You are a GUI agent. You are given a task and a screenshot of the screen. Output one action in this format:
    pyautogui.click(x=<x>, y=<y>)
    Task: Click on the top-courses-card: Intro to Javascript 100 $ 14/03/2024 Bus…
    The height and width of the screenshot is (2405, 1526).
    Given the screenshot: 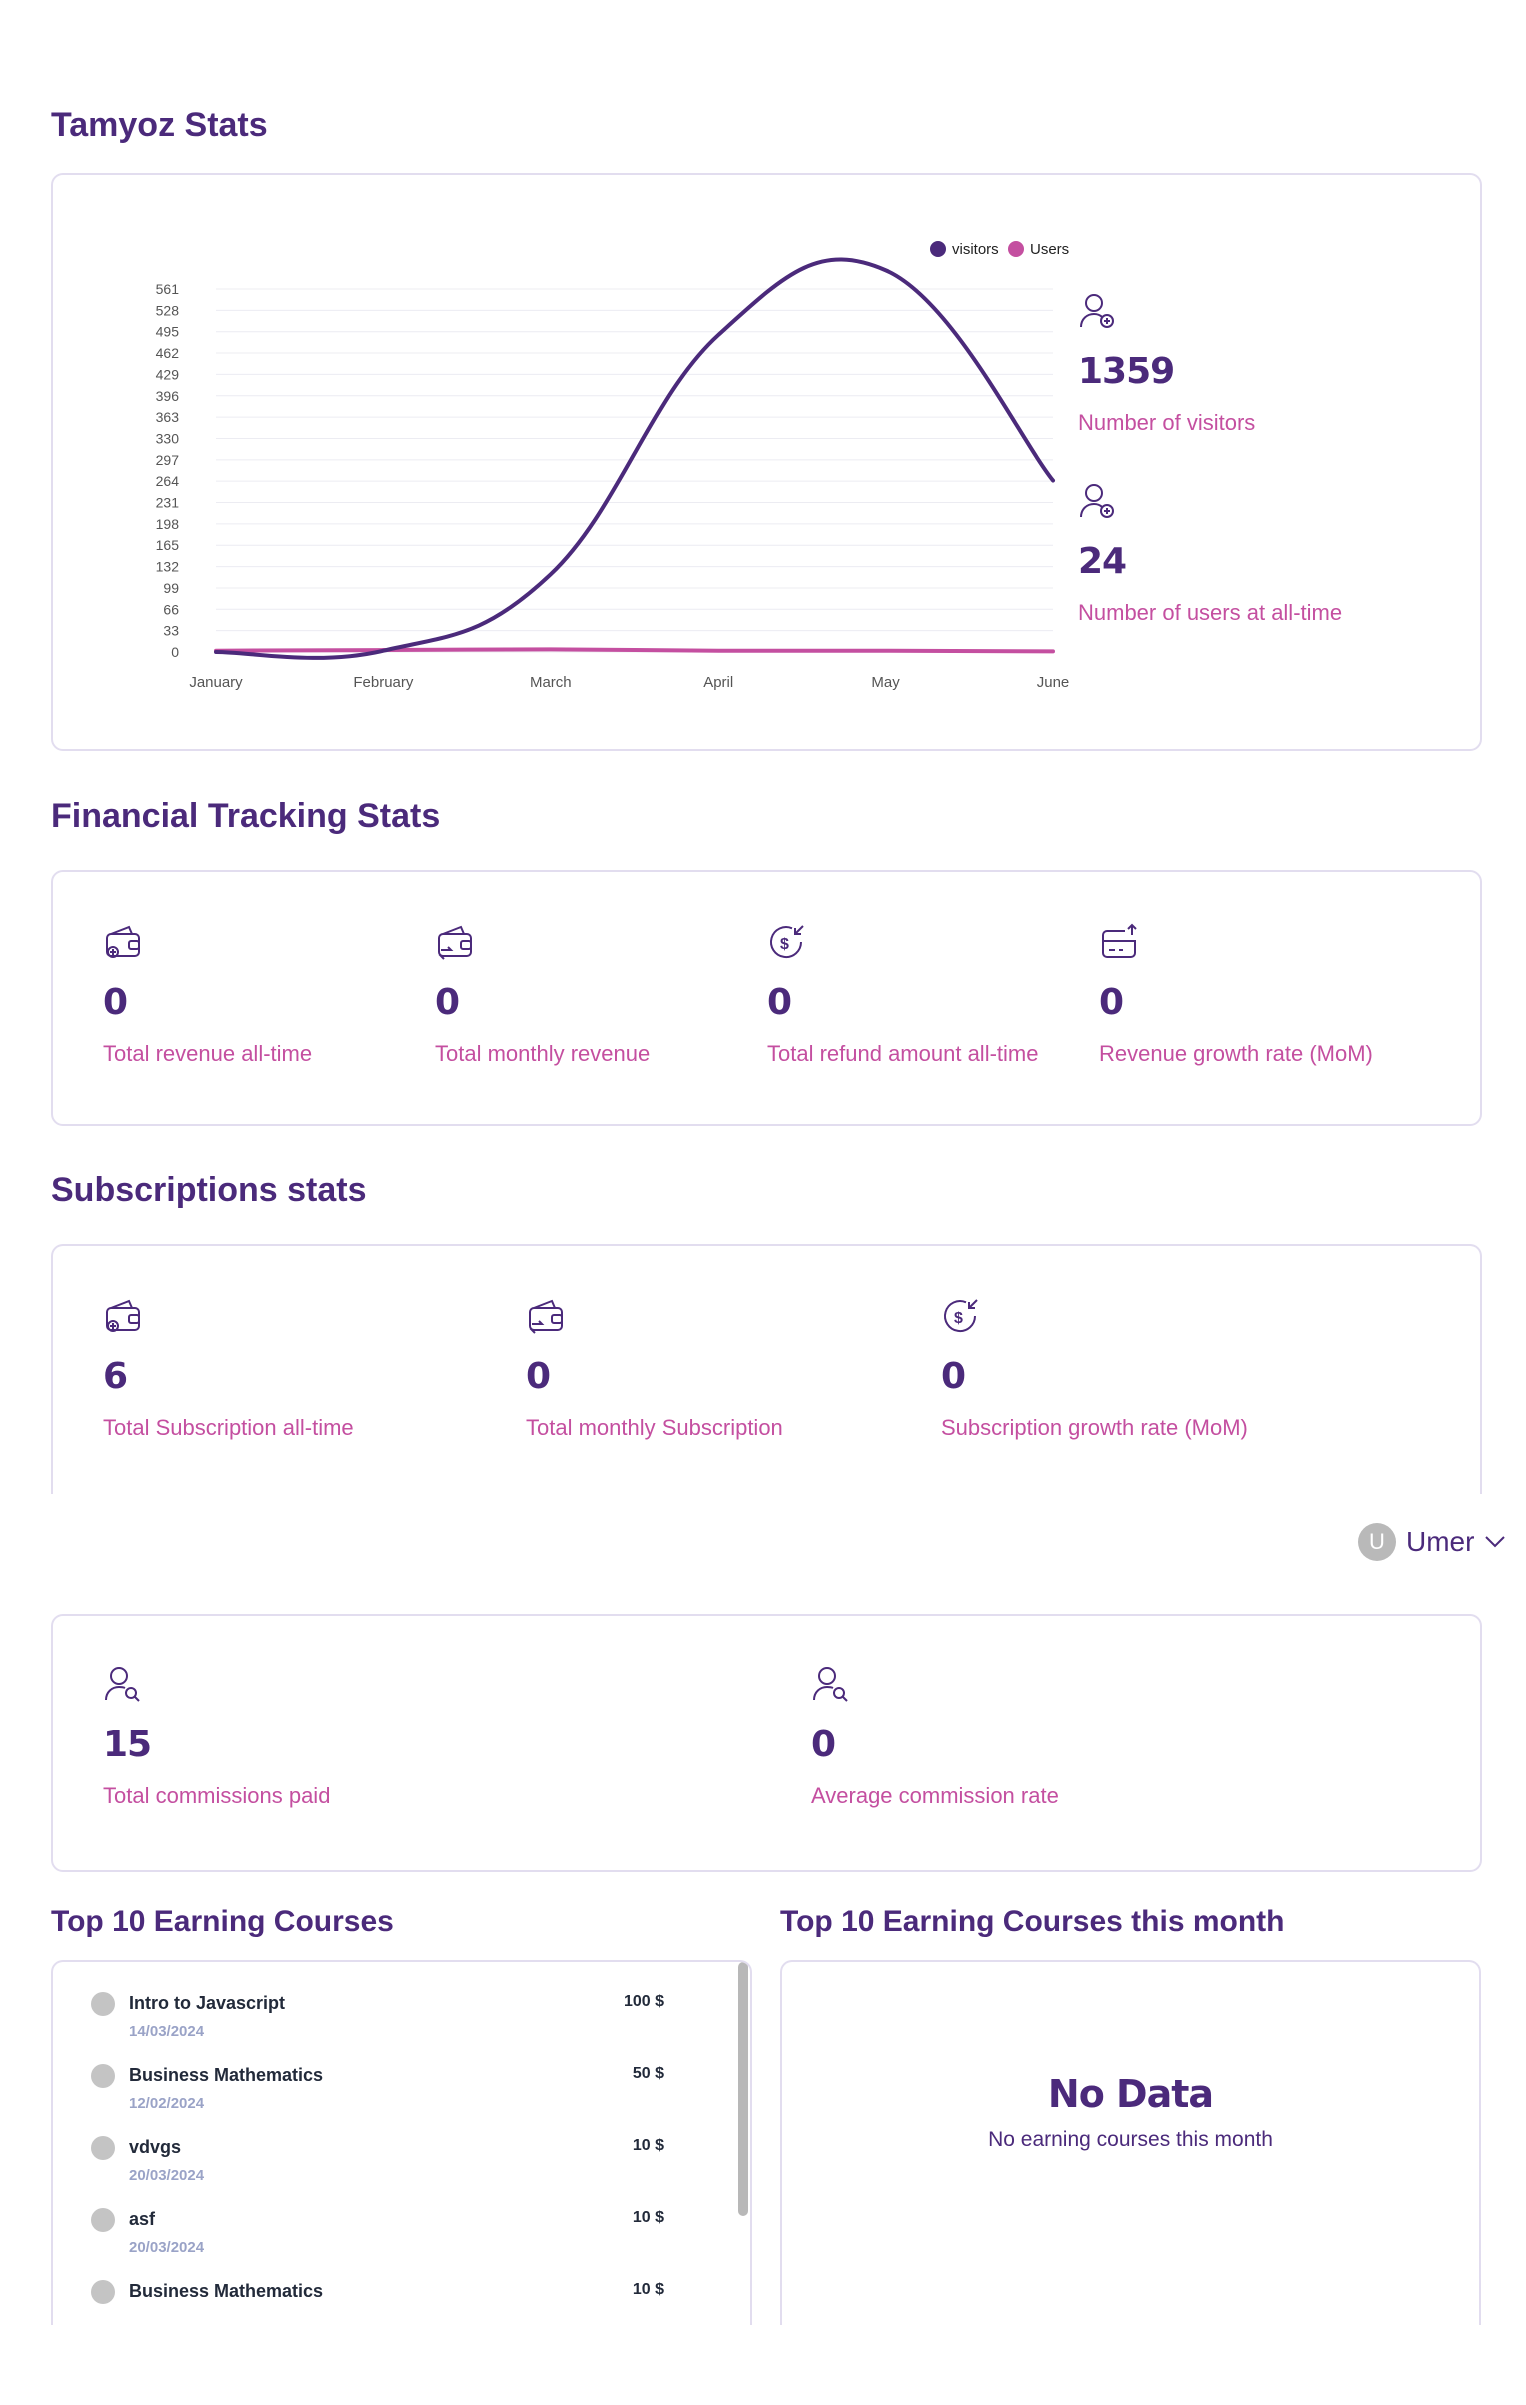 What is the action you would take?
    pyautogui.click(x=401, y=2142)
    